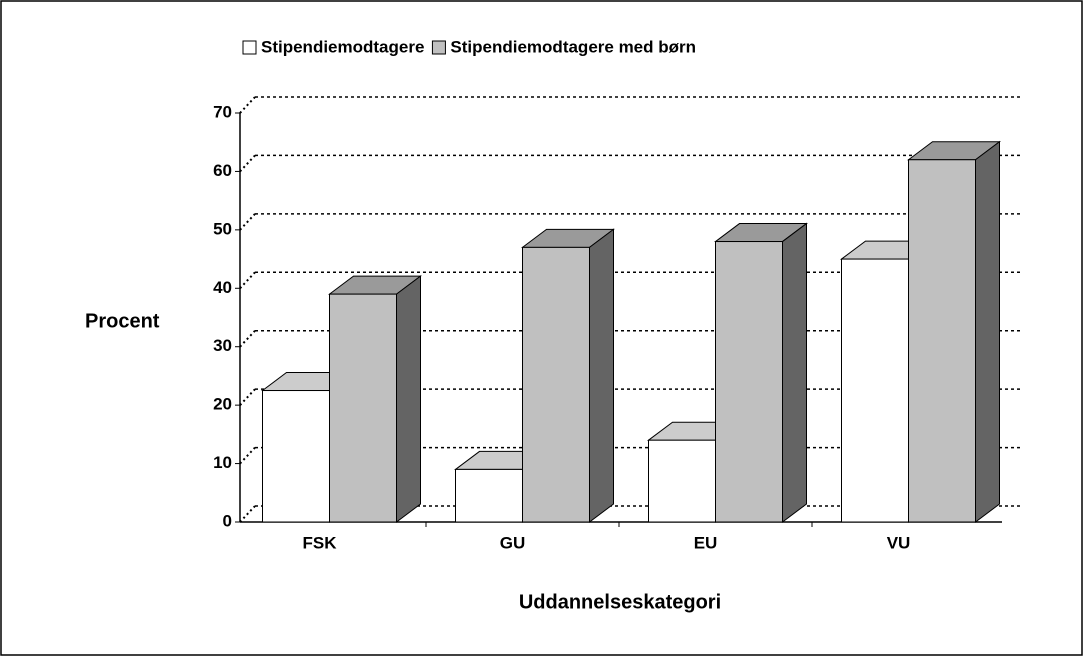 This screenshot has width=1083, height=661. Describe the element at coordinates (222, 287) in the screenshot. I see `y-tick-label: 40` at that location.